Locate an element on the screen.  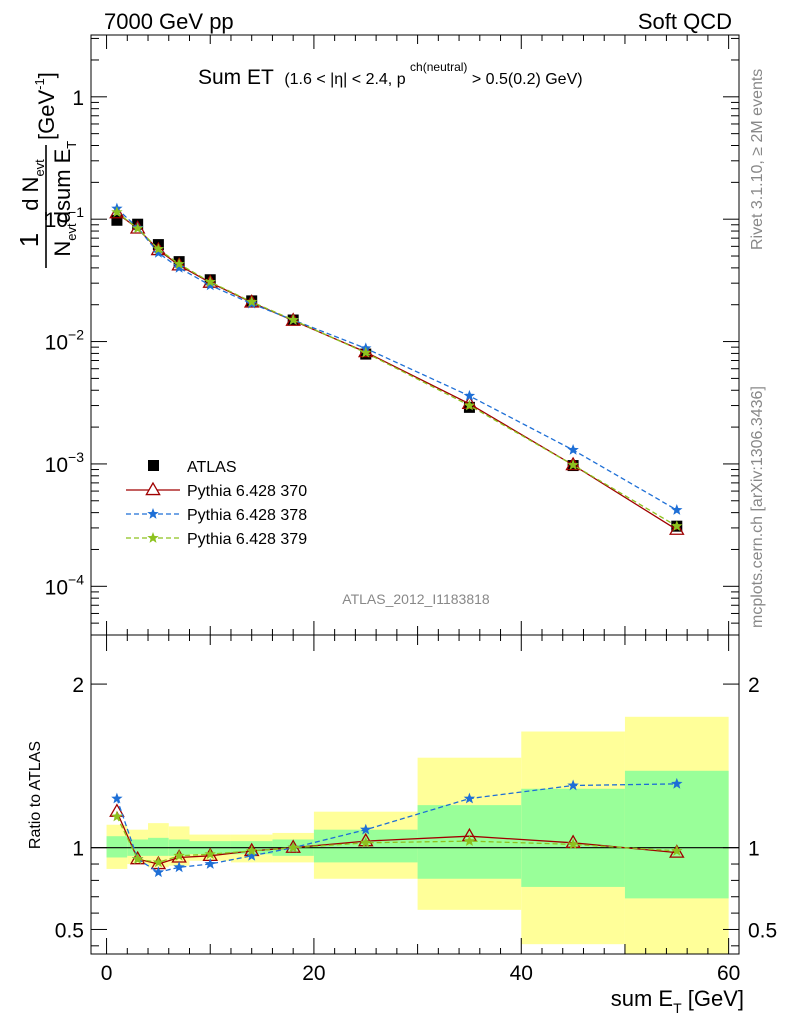
legend-label-pythia-6-428-370: Pythia 6.428 370 is located at coordinates (247, 491).